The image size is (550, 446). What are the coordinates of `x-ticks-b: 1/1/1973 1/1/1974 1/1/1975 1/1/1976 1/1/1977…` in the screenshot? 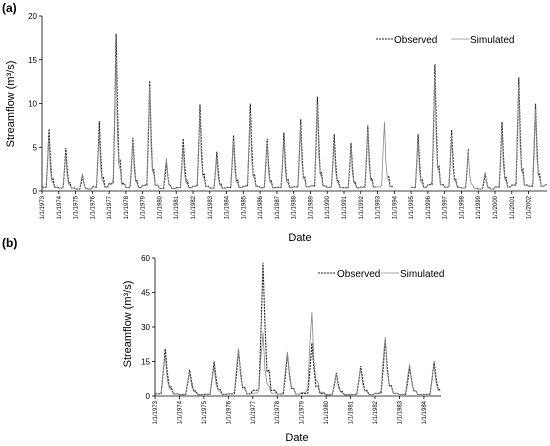 It's located at (290, 410).